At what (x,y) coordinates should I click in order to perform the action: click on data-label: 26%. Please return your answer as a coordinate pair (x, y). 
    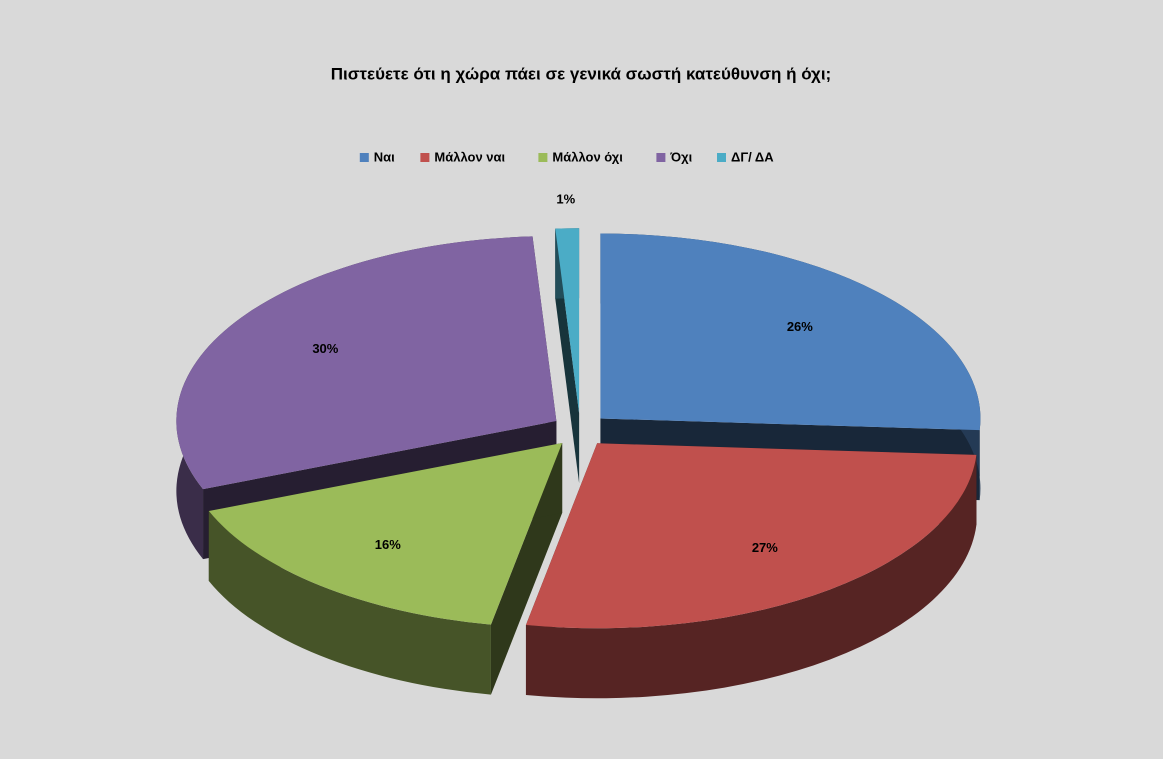
    Looking at the image, I should click on (800, 326).